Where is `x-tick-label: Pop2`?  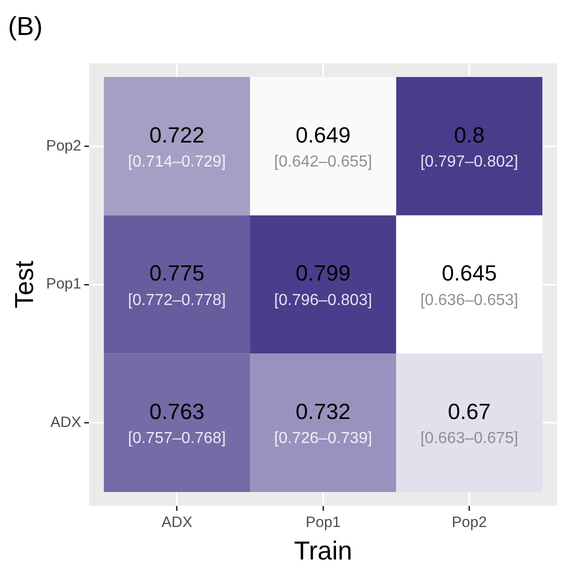
x-tick-label: Pop2 is located at coordinates (469, 522).